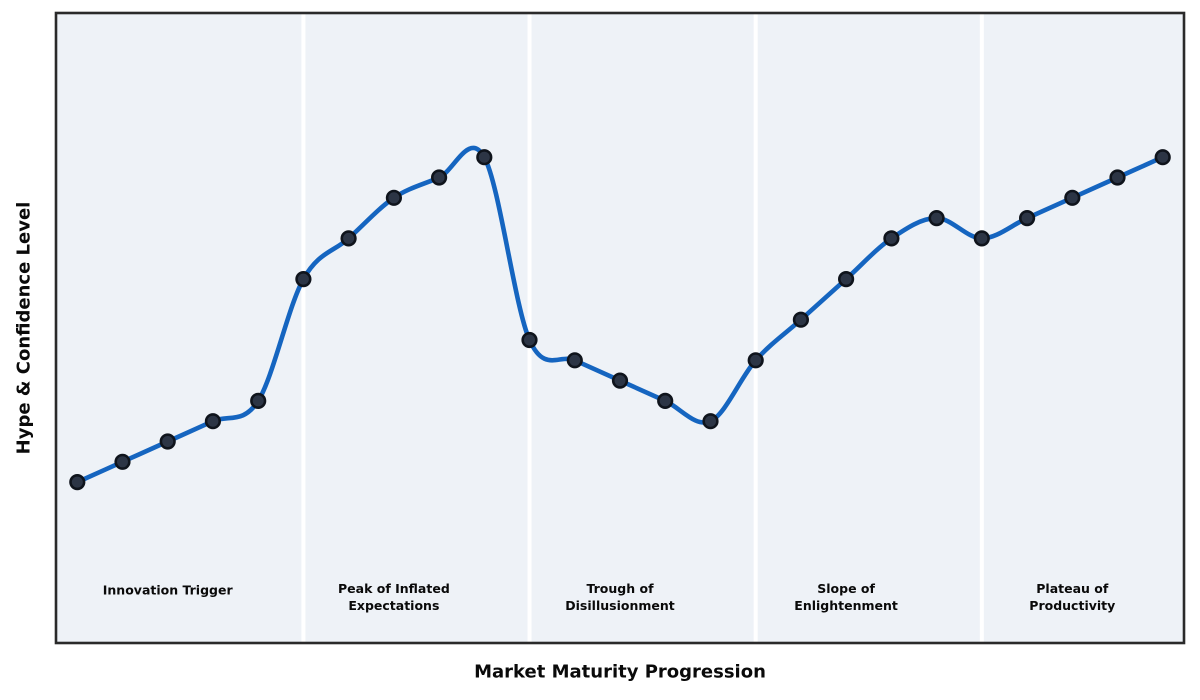 This screenshot has width=1200, height=700. I want to click on y-axis-label: Hype & Confidence Level, so click(24, 328).